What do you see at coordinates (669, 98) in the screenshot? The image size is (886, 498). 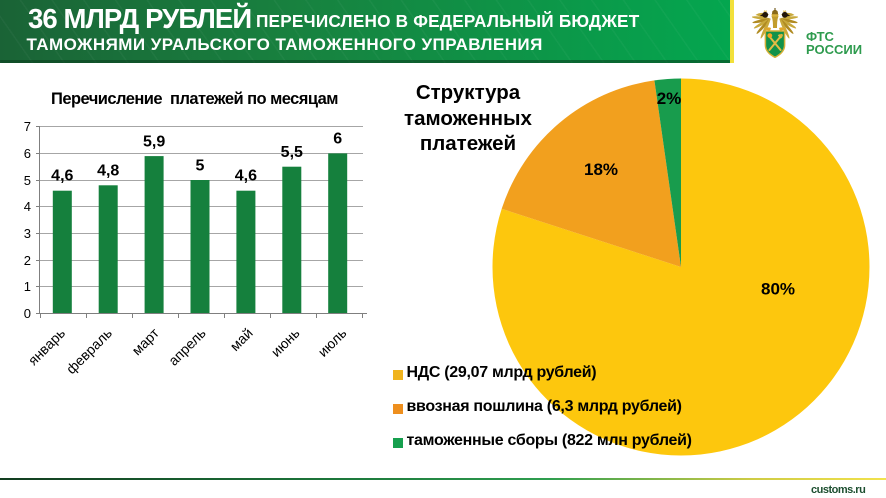 I see `svg-text: 2%` at bounding box center [669, 98].